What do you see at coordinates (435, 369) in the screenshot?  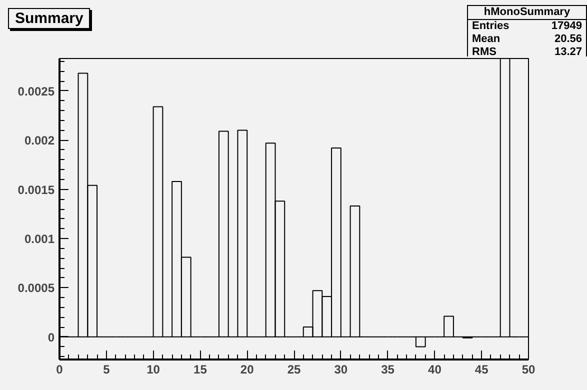 I see `x-tick-label: 40` at bounding box center [435, 369].